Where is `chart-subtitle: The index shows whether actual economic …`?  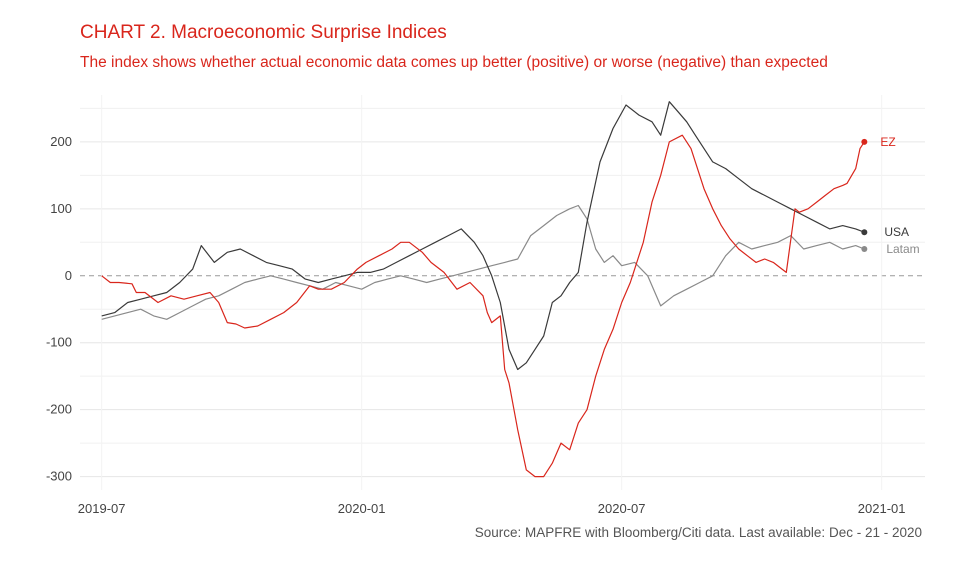
chart-subtitle: The index shows whether actual economic … is located at coordinates (454, 62).